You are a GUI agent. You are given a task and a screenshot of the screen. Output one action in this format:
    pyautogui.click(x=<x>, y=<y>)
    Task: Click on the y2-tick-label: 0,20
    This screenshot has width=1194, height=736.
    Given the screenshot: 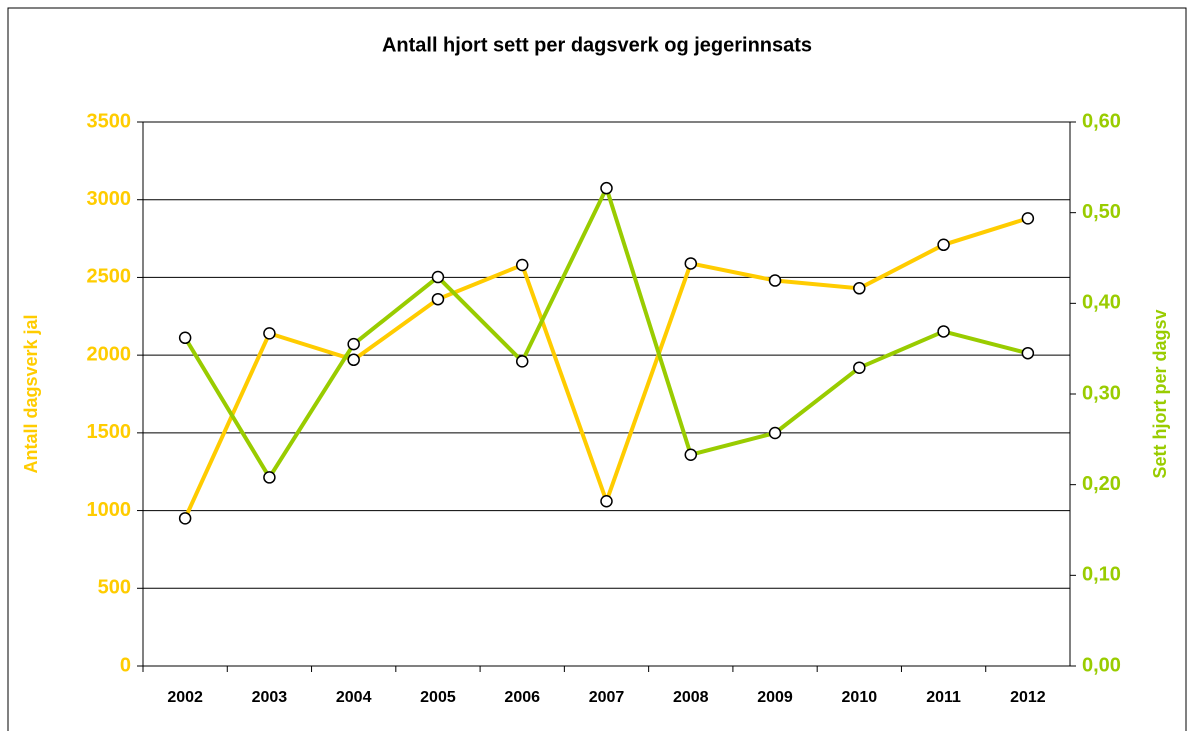 What is the action you would take?
    pyautogui.click(x=1101, y=484)
    